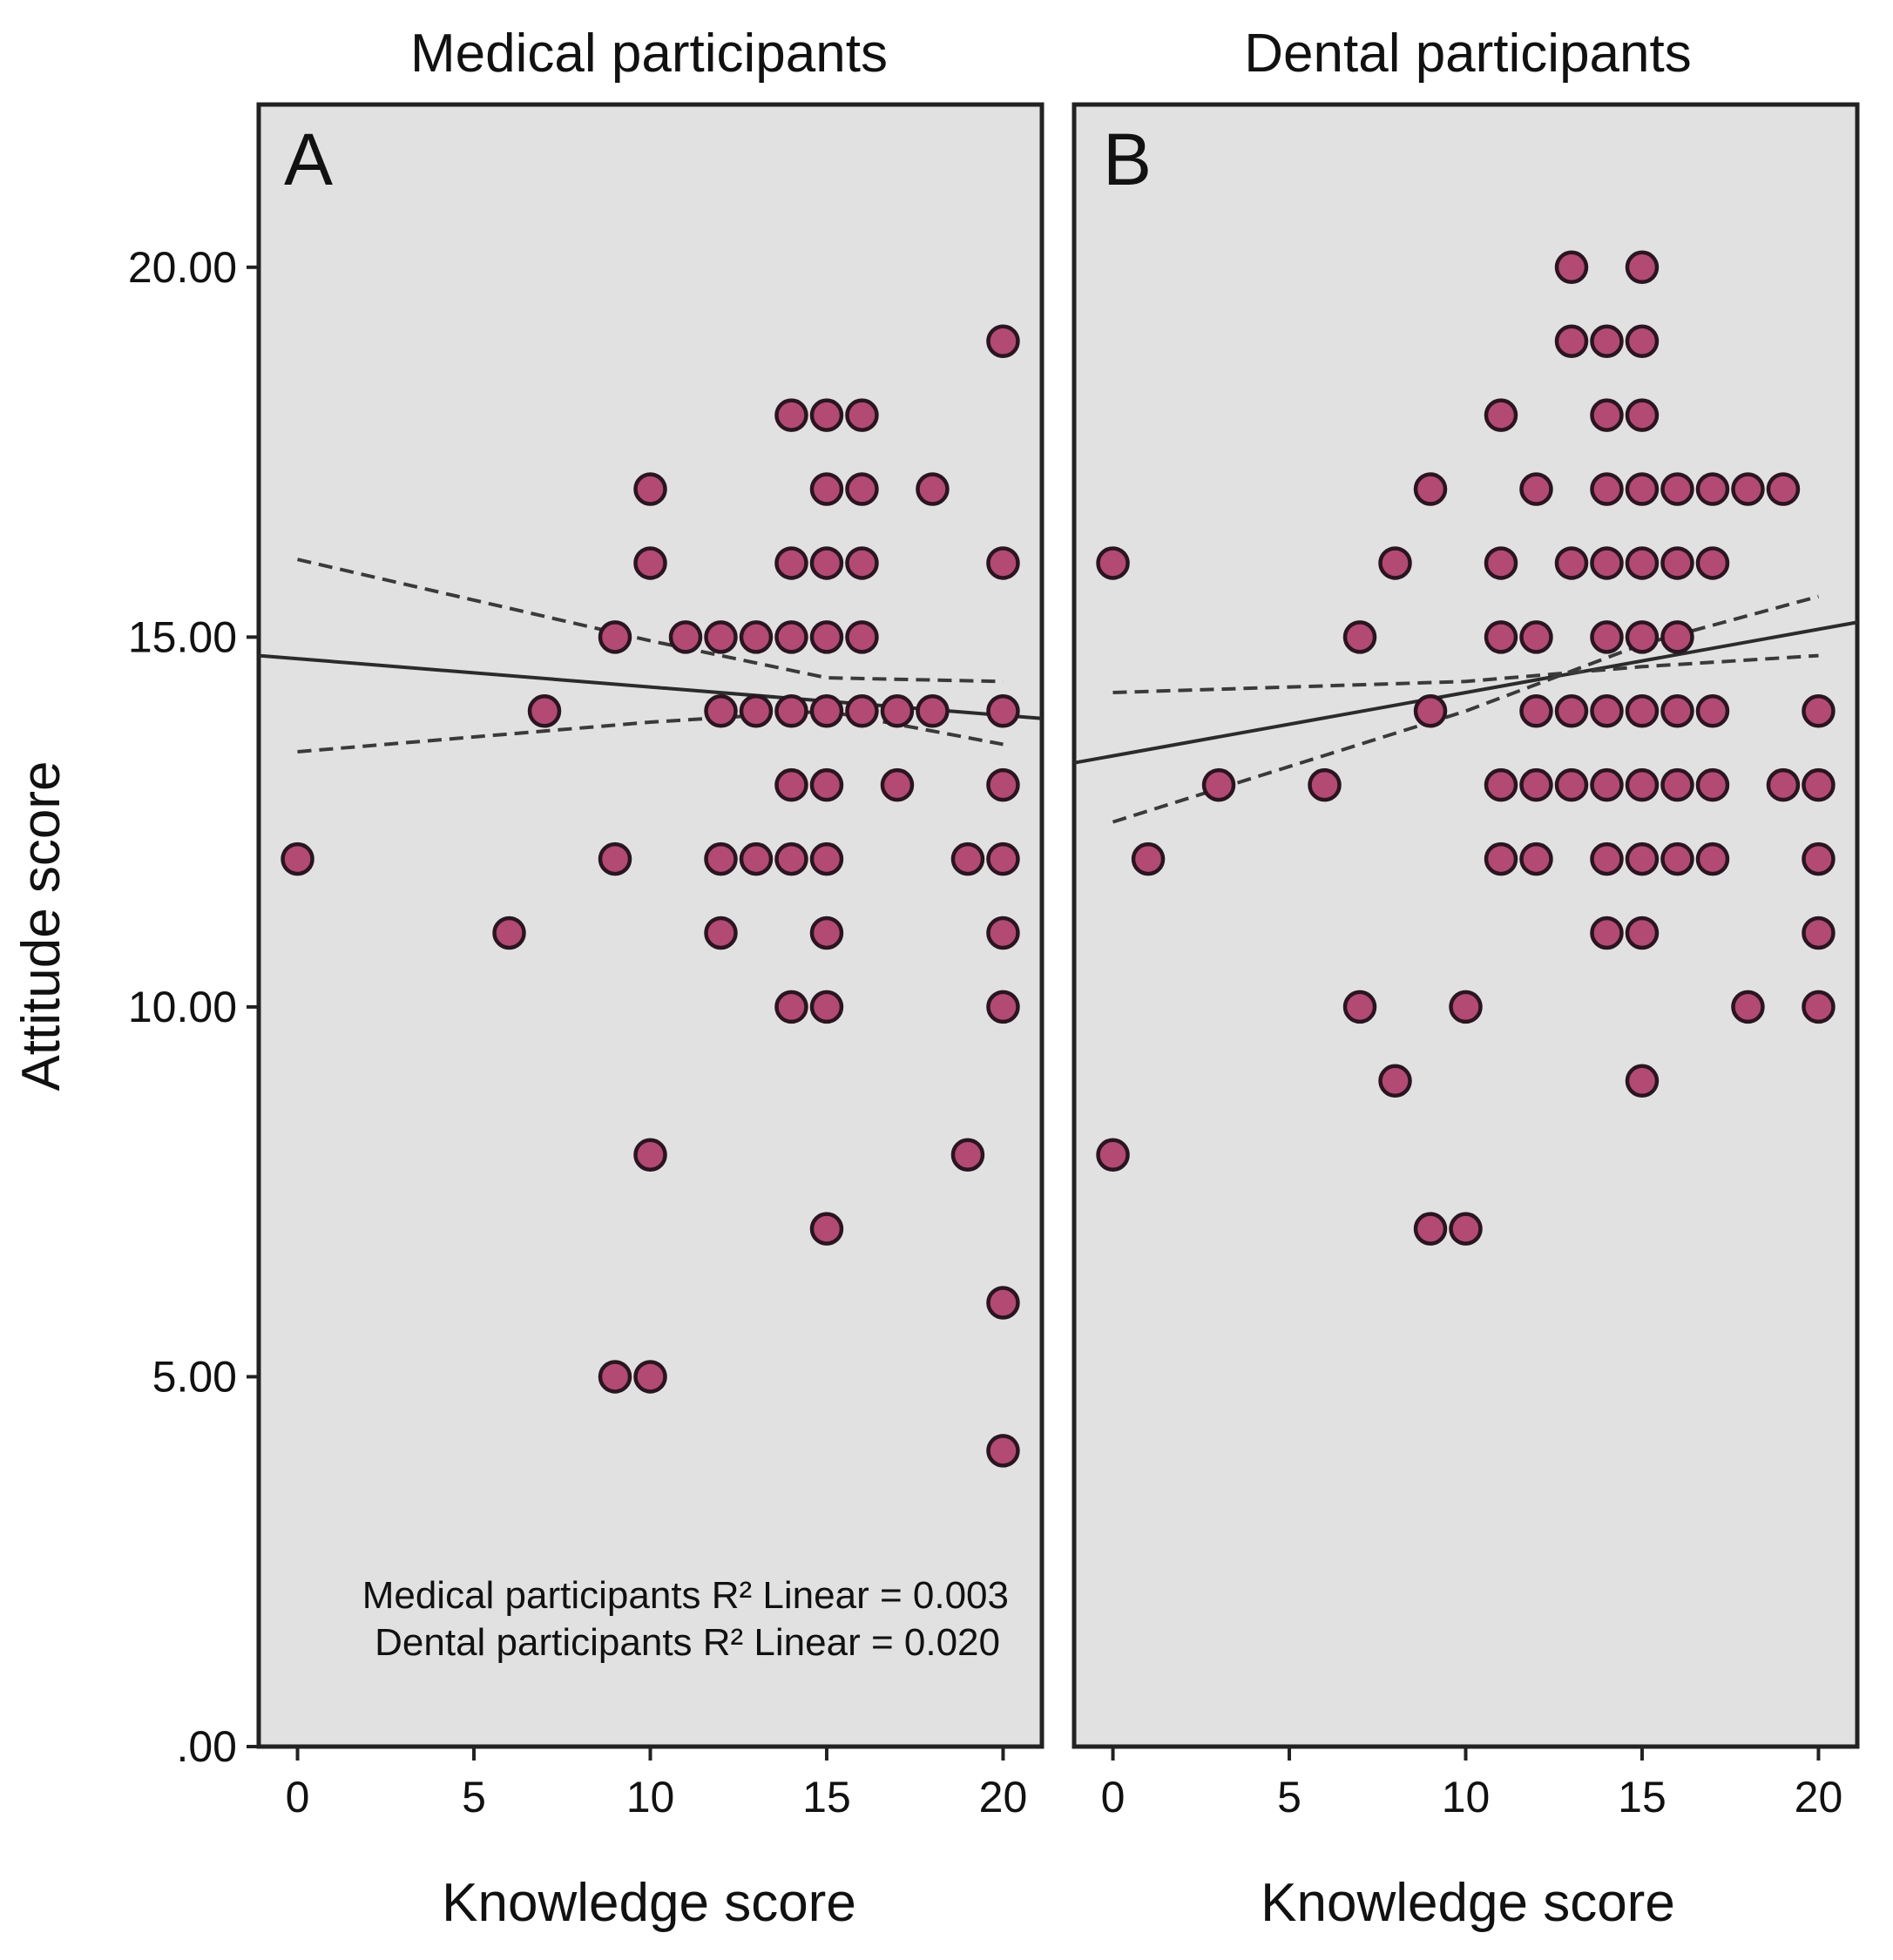 This screenshot has width=1893, height=1960. What do you see at coordinates (207, 1746) in the screenshot?
I see `y-tick-label: .00` at bounding box center [207, 1746].